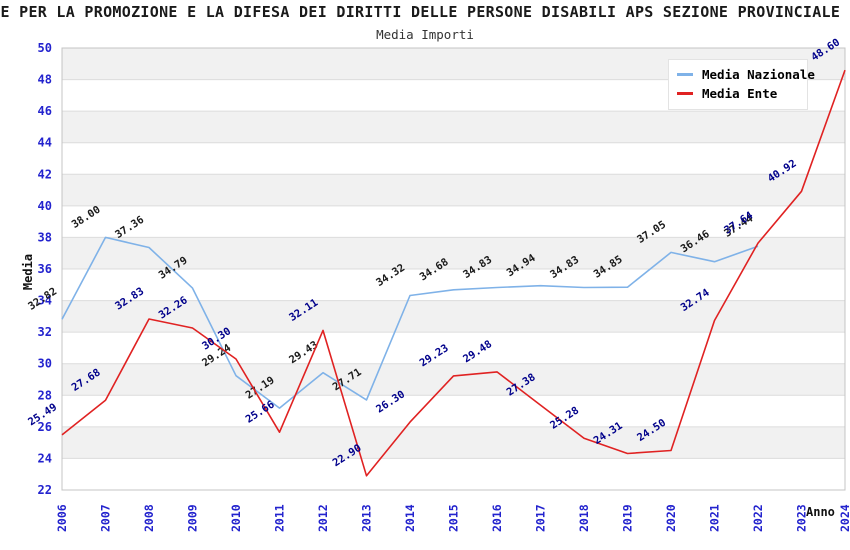 This screenshot has height=550, width=850. Describe the element at coordinates (280, 518) in the screenshot. I see `x-tick-label: 2011` at that location.